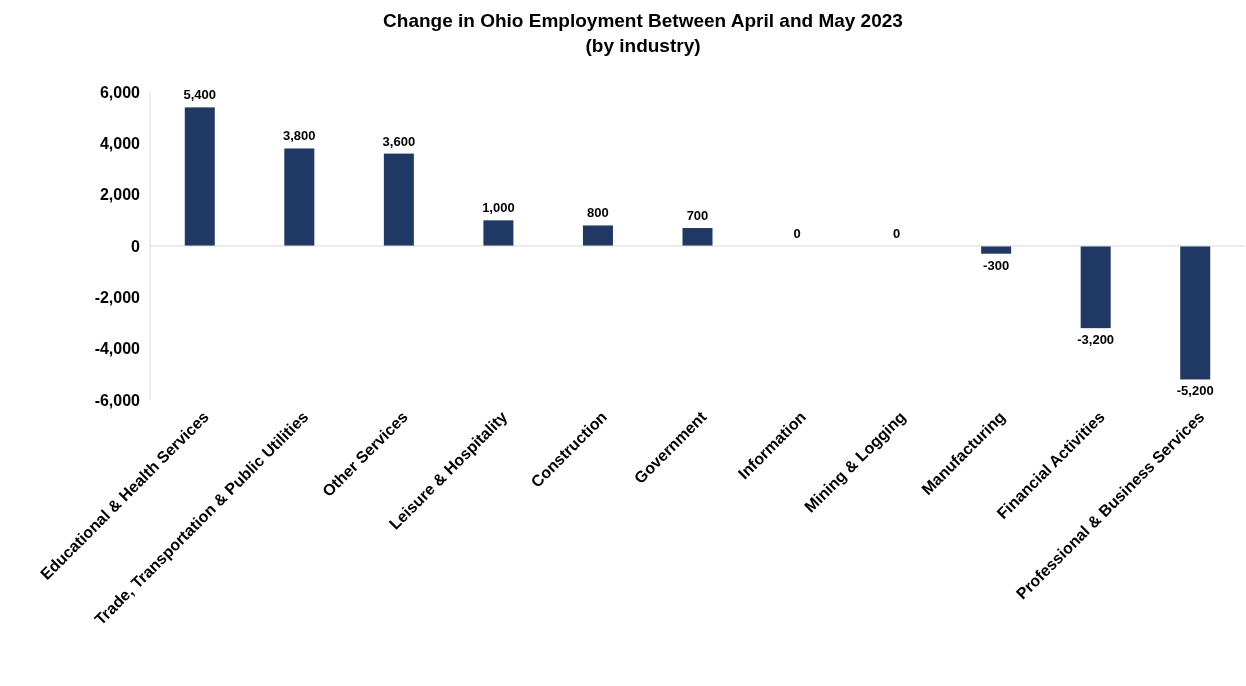 This screenshot has width=1246, height=686. What do you see at coordinates (643, 20) in the screenshot?
I see `chart-title: Change in Ohio Employment Between April and May 2023` at bounding box center [643, 20].